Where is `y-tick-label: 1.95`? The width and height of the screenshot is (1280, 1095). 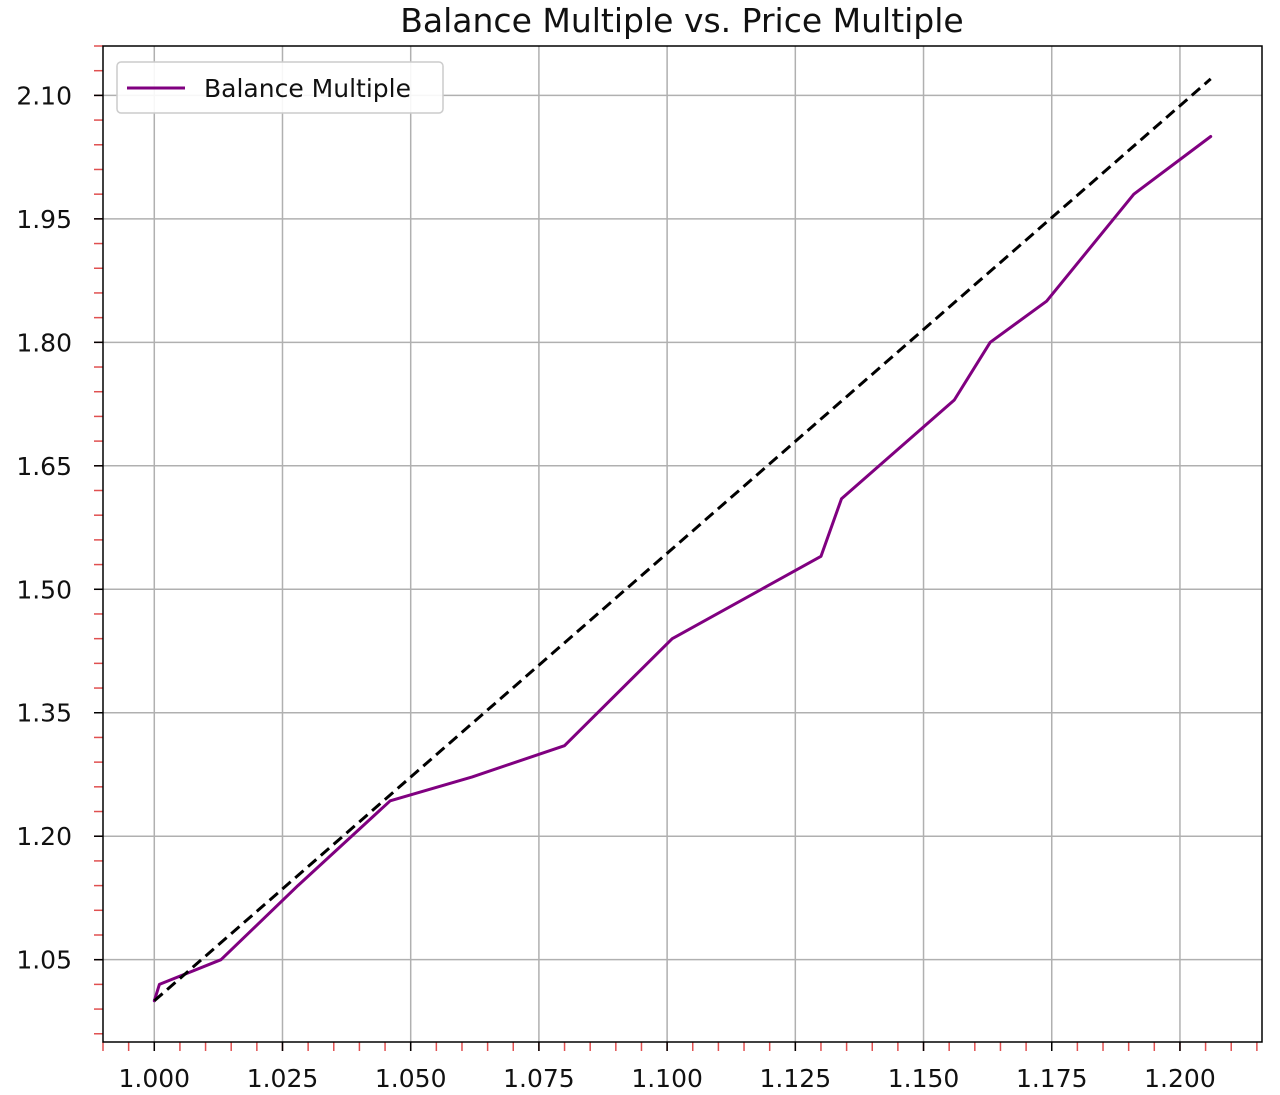 y-tick-label: 1.95 is located at coordinates (44, 219).